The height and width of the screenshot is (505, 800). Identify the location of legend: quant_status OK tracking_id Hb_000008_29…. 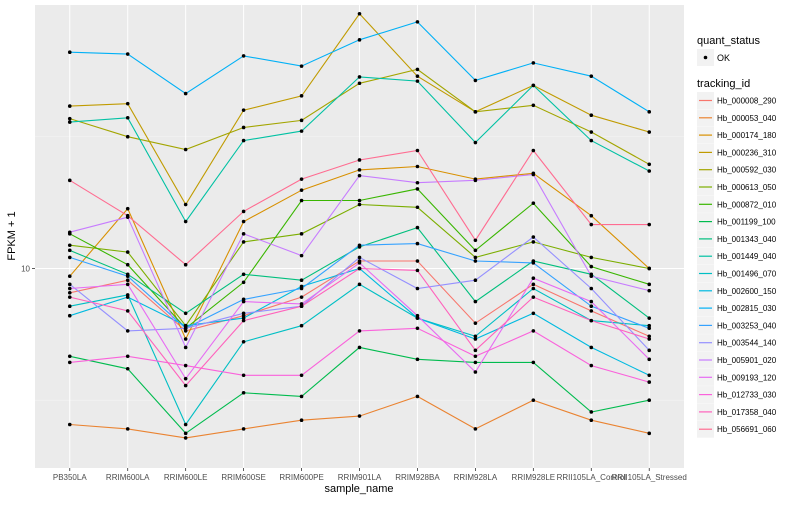
(737, 236).